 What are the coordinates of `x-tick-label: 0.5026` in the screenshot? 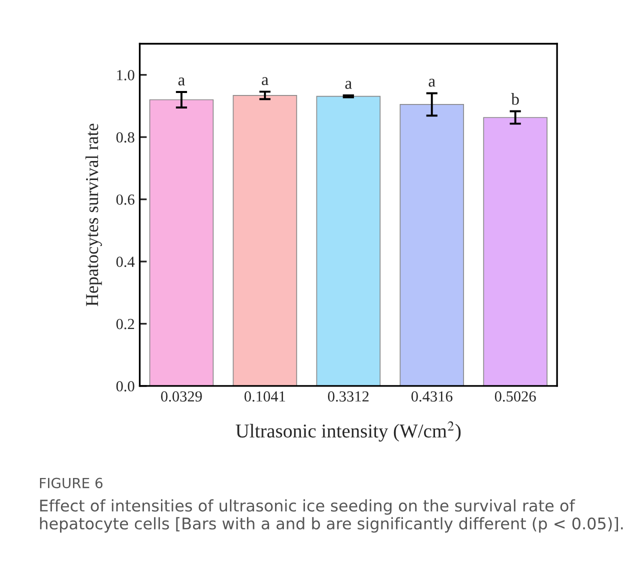 It's located at (515, 396).